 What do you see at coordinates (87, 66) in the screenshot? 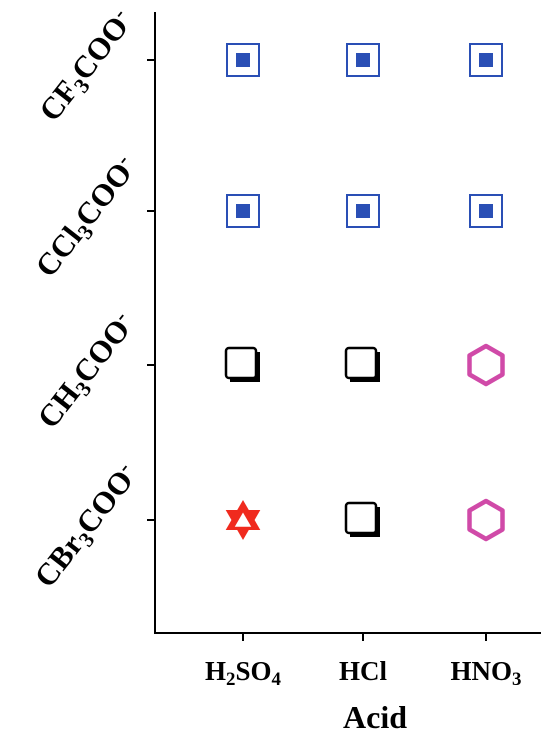
I see `y-tick-label: CF3COO-` at bounding box center [87, 66].